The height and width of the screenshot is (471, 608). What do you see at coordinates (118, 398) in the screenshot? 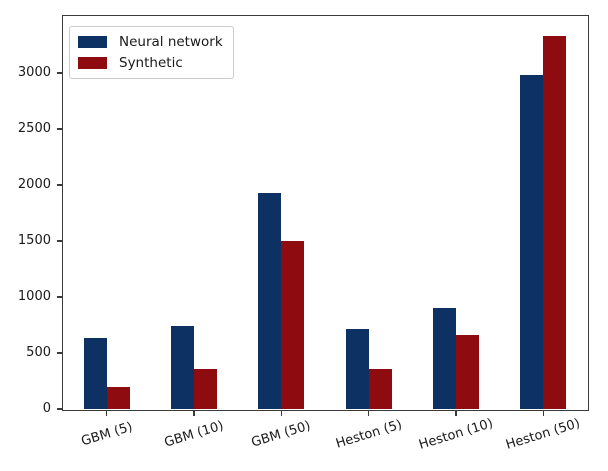
I see `bar-synthetic-gbm5` at bounding box center [118, 398].